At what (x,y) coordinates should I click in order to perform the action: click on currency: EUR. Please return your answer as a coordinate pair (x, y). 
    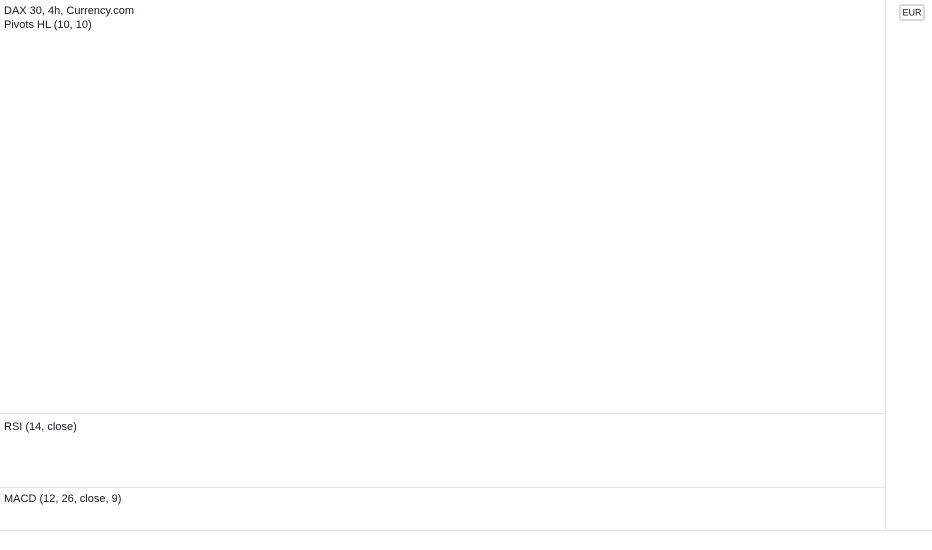
    Looking at the image, I should click on (912, 12).